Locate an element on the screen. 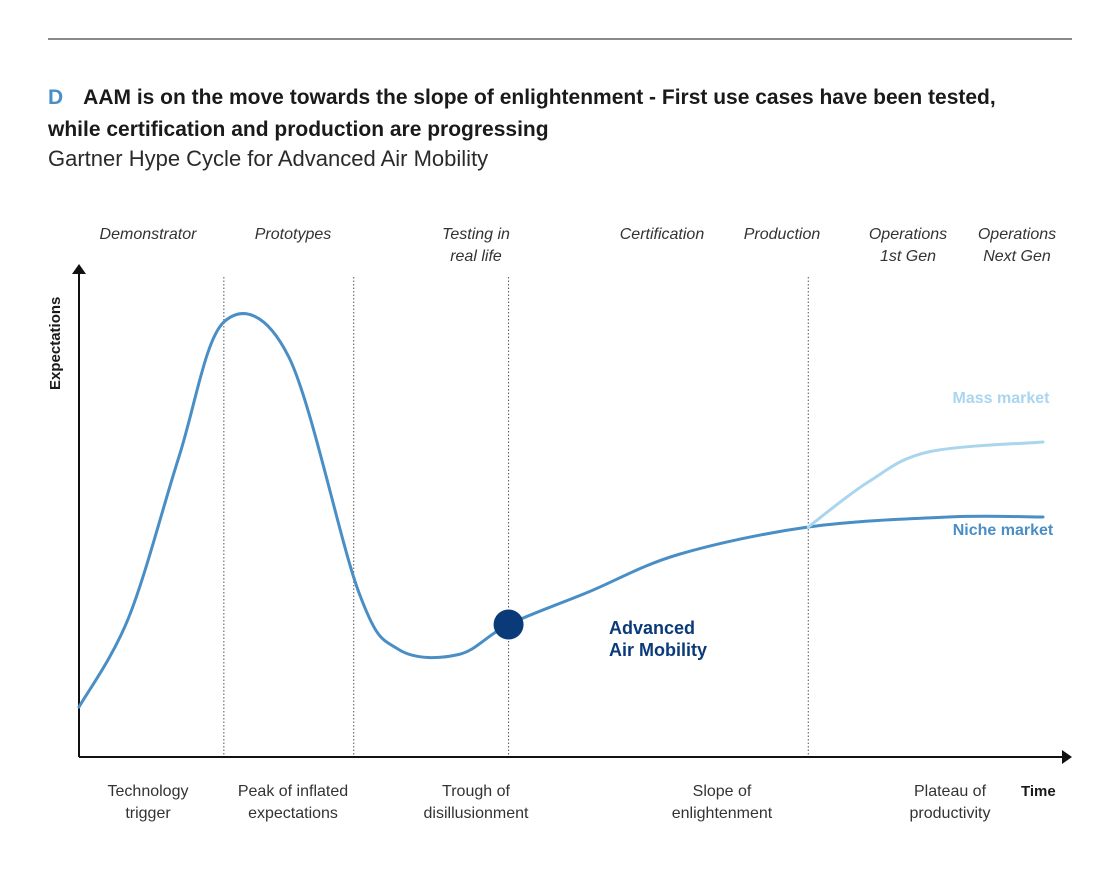  phase-label-0-line-0: Demonstrator is located at coordinates (149, 234).